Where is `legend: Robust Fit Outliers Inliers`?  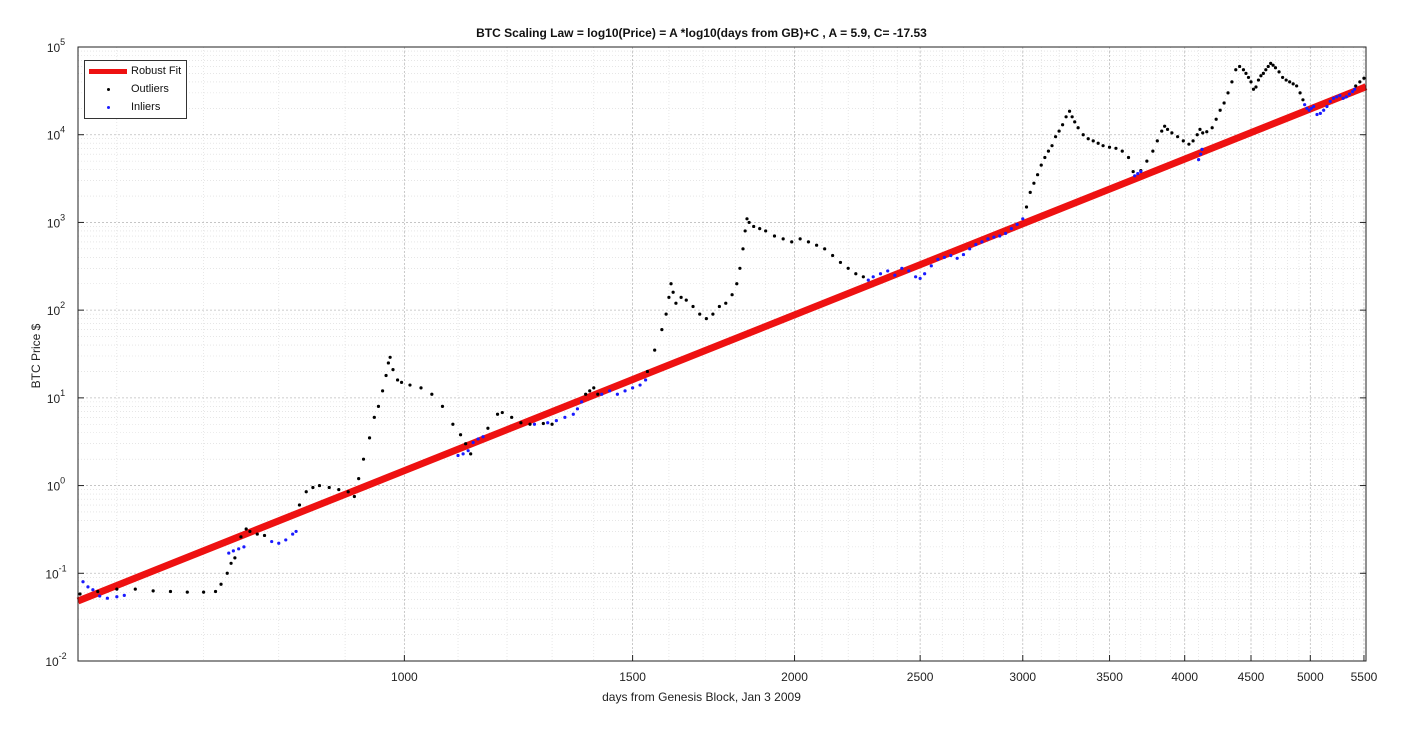 legend: Robust Fit Outliers Inliers is located at coordinates (135, 89).